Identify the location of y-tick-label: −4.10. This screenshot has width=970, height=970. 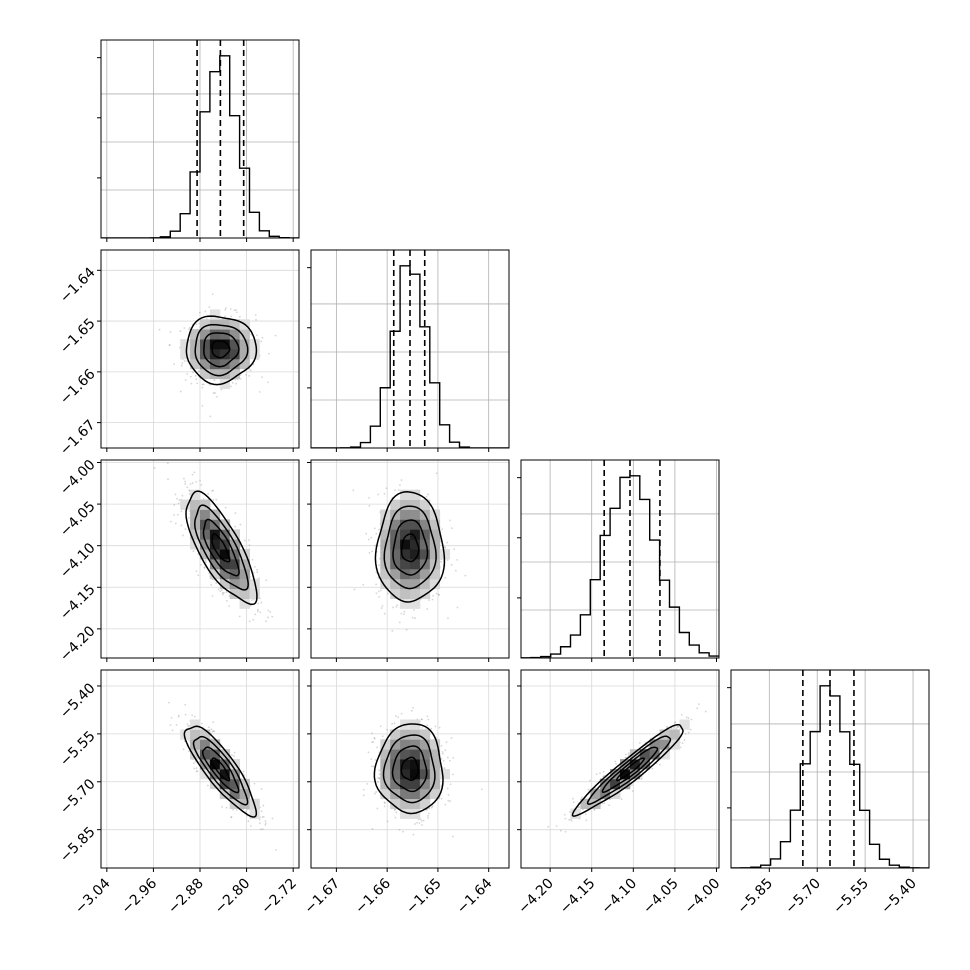
(78, 561).